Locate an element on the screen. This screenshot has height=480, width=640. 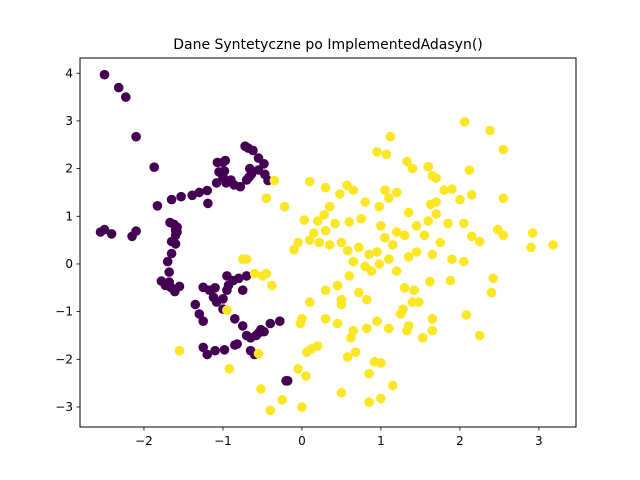
y-tick-label: 2 is located at coordinates (69, 169).